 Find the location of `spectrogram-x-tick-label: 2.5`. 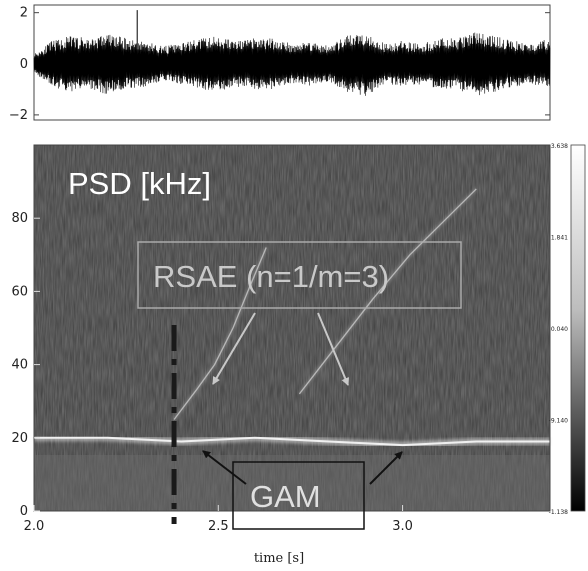

spectrogram-x-tick-label: 2.5 is located at coordinates (218, 526).